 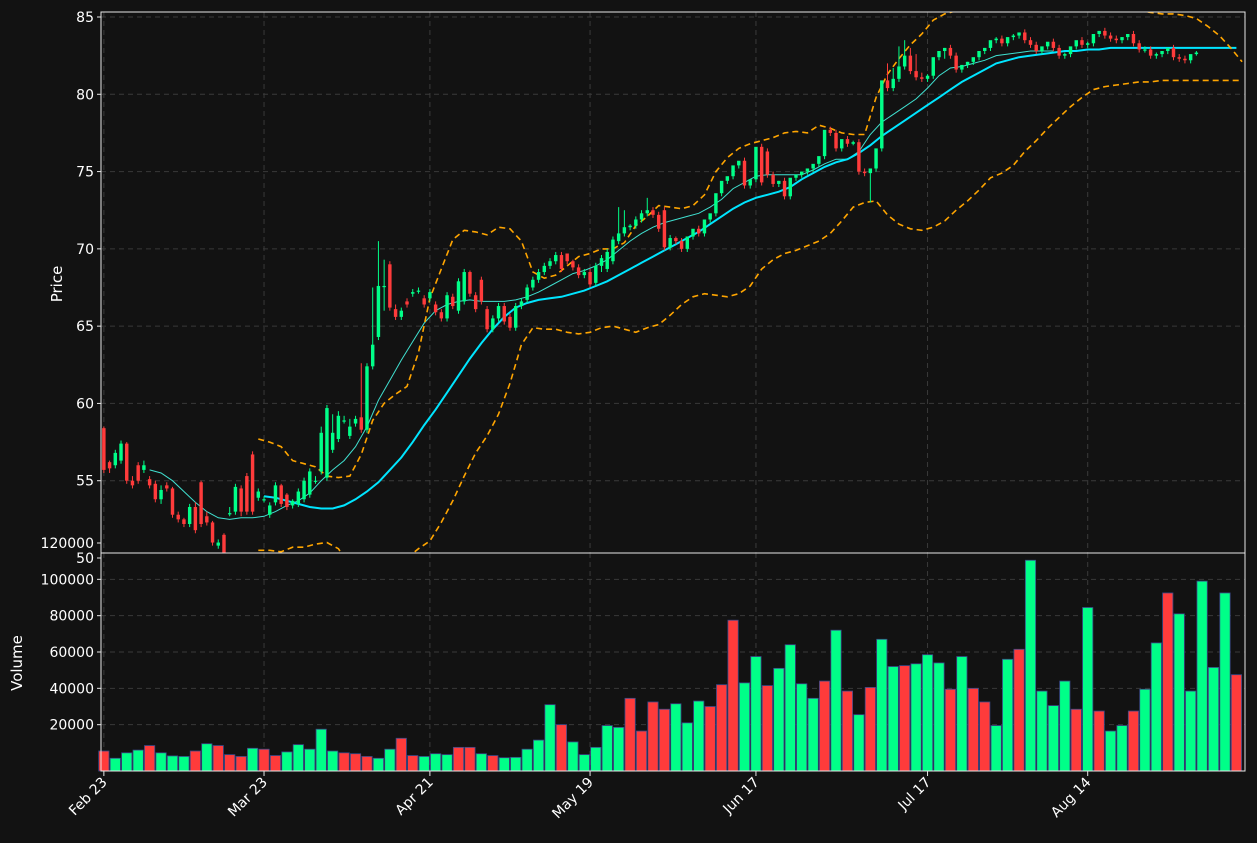 I want to click on price-y-tick-label: 55, so click(x=85, y=482).